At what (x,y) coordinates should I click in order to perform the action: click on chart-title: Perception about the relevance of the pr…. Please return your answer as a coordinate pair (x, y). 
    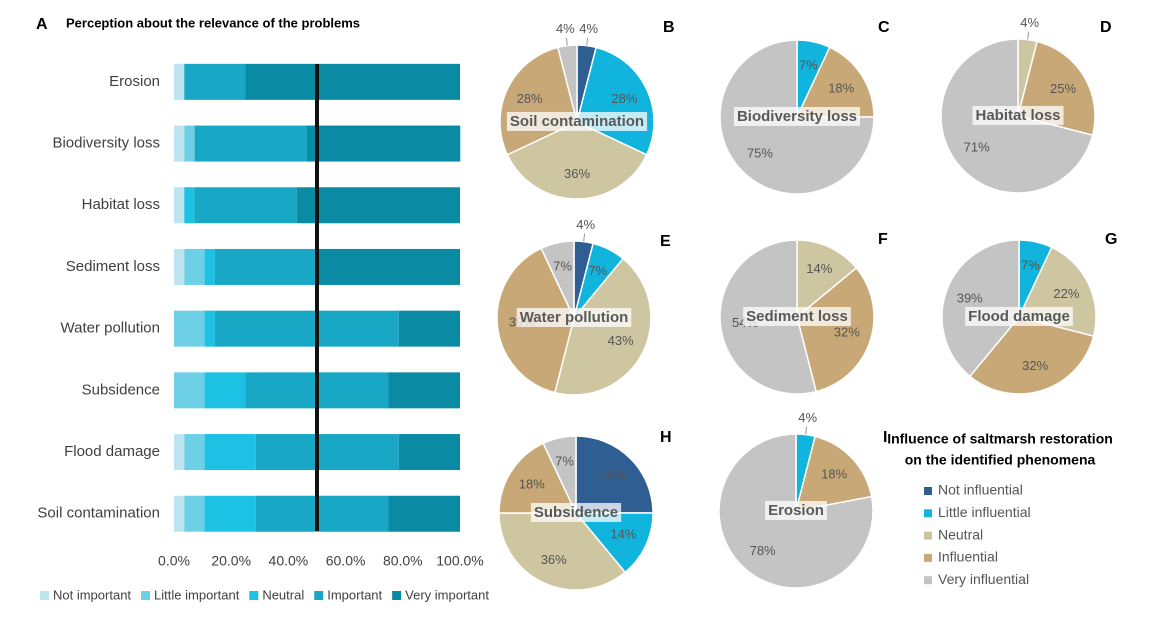
    Looking at the image, I should click on (213, 22).